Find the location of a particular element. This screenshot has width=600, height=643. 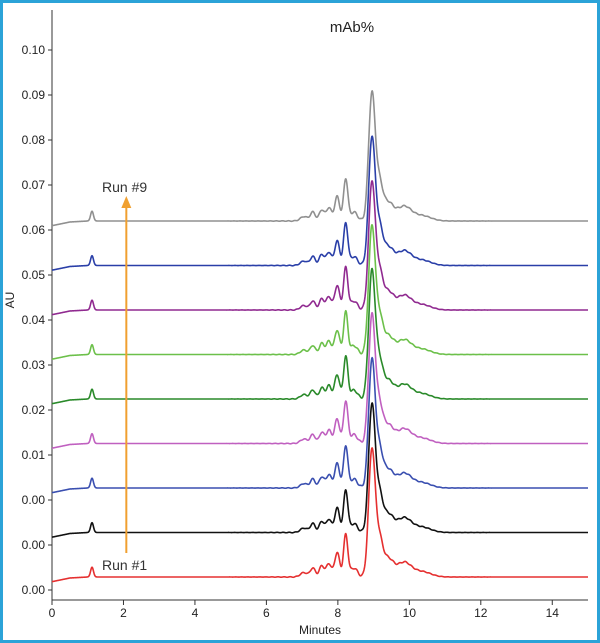

x-tick-label: 6 is located at coordinates (266, 613).